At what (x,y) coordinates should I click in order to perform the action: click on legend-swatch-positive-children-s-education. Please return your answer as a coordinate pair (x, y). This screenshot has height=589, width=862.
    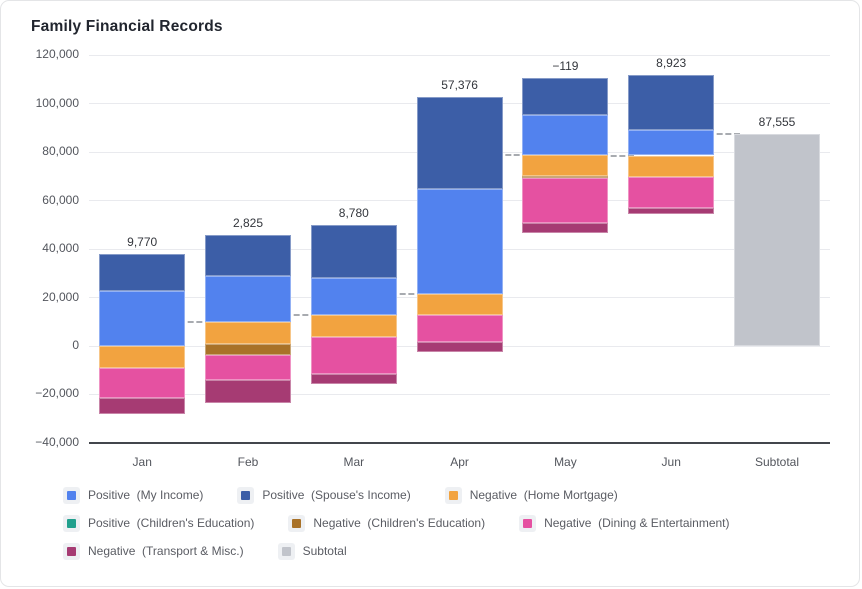
    Looking at the image, I should click on (71, 523).